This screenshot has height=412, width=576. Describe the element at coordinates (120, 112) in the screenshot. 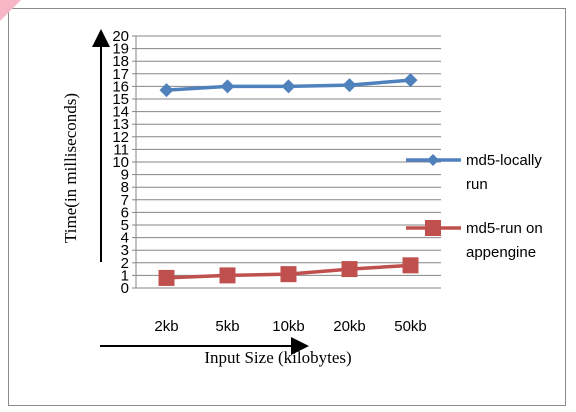

I see `y-tick-label: 14` at that location.